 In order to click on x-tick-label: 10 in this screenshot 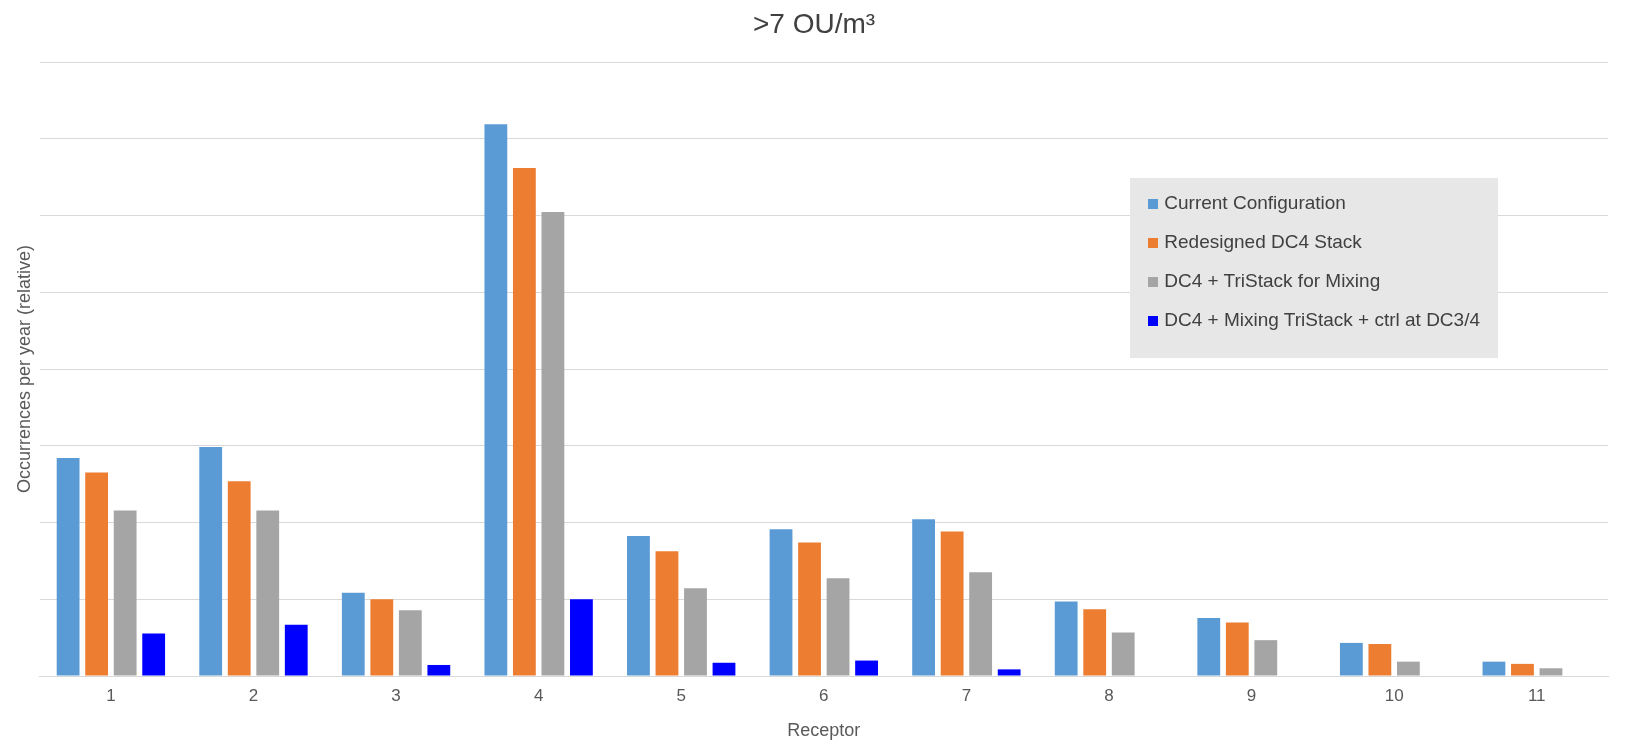, I will do `click(1394, 695)`.